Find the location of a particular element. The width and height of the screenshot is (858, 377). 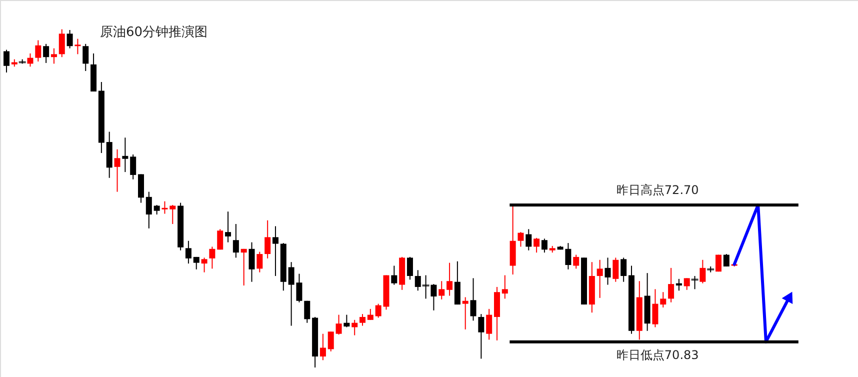

ref-line-label: 昨日低点70.83 is located at coordinates (657, 355).